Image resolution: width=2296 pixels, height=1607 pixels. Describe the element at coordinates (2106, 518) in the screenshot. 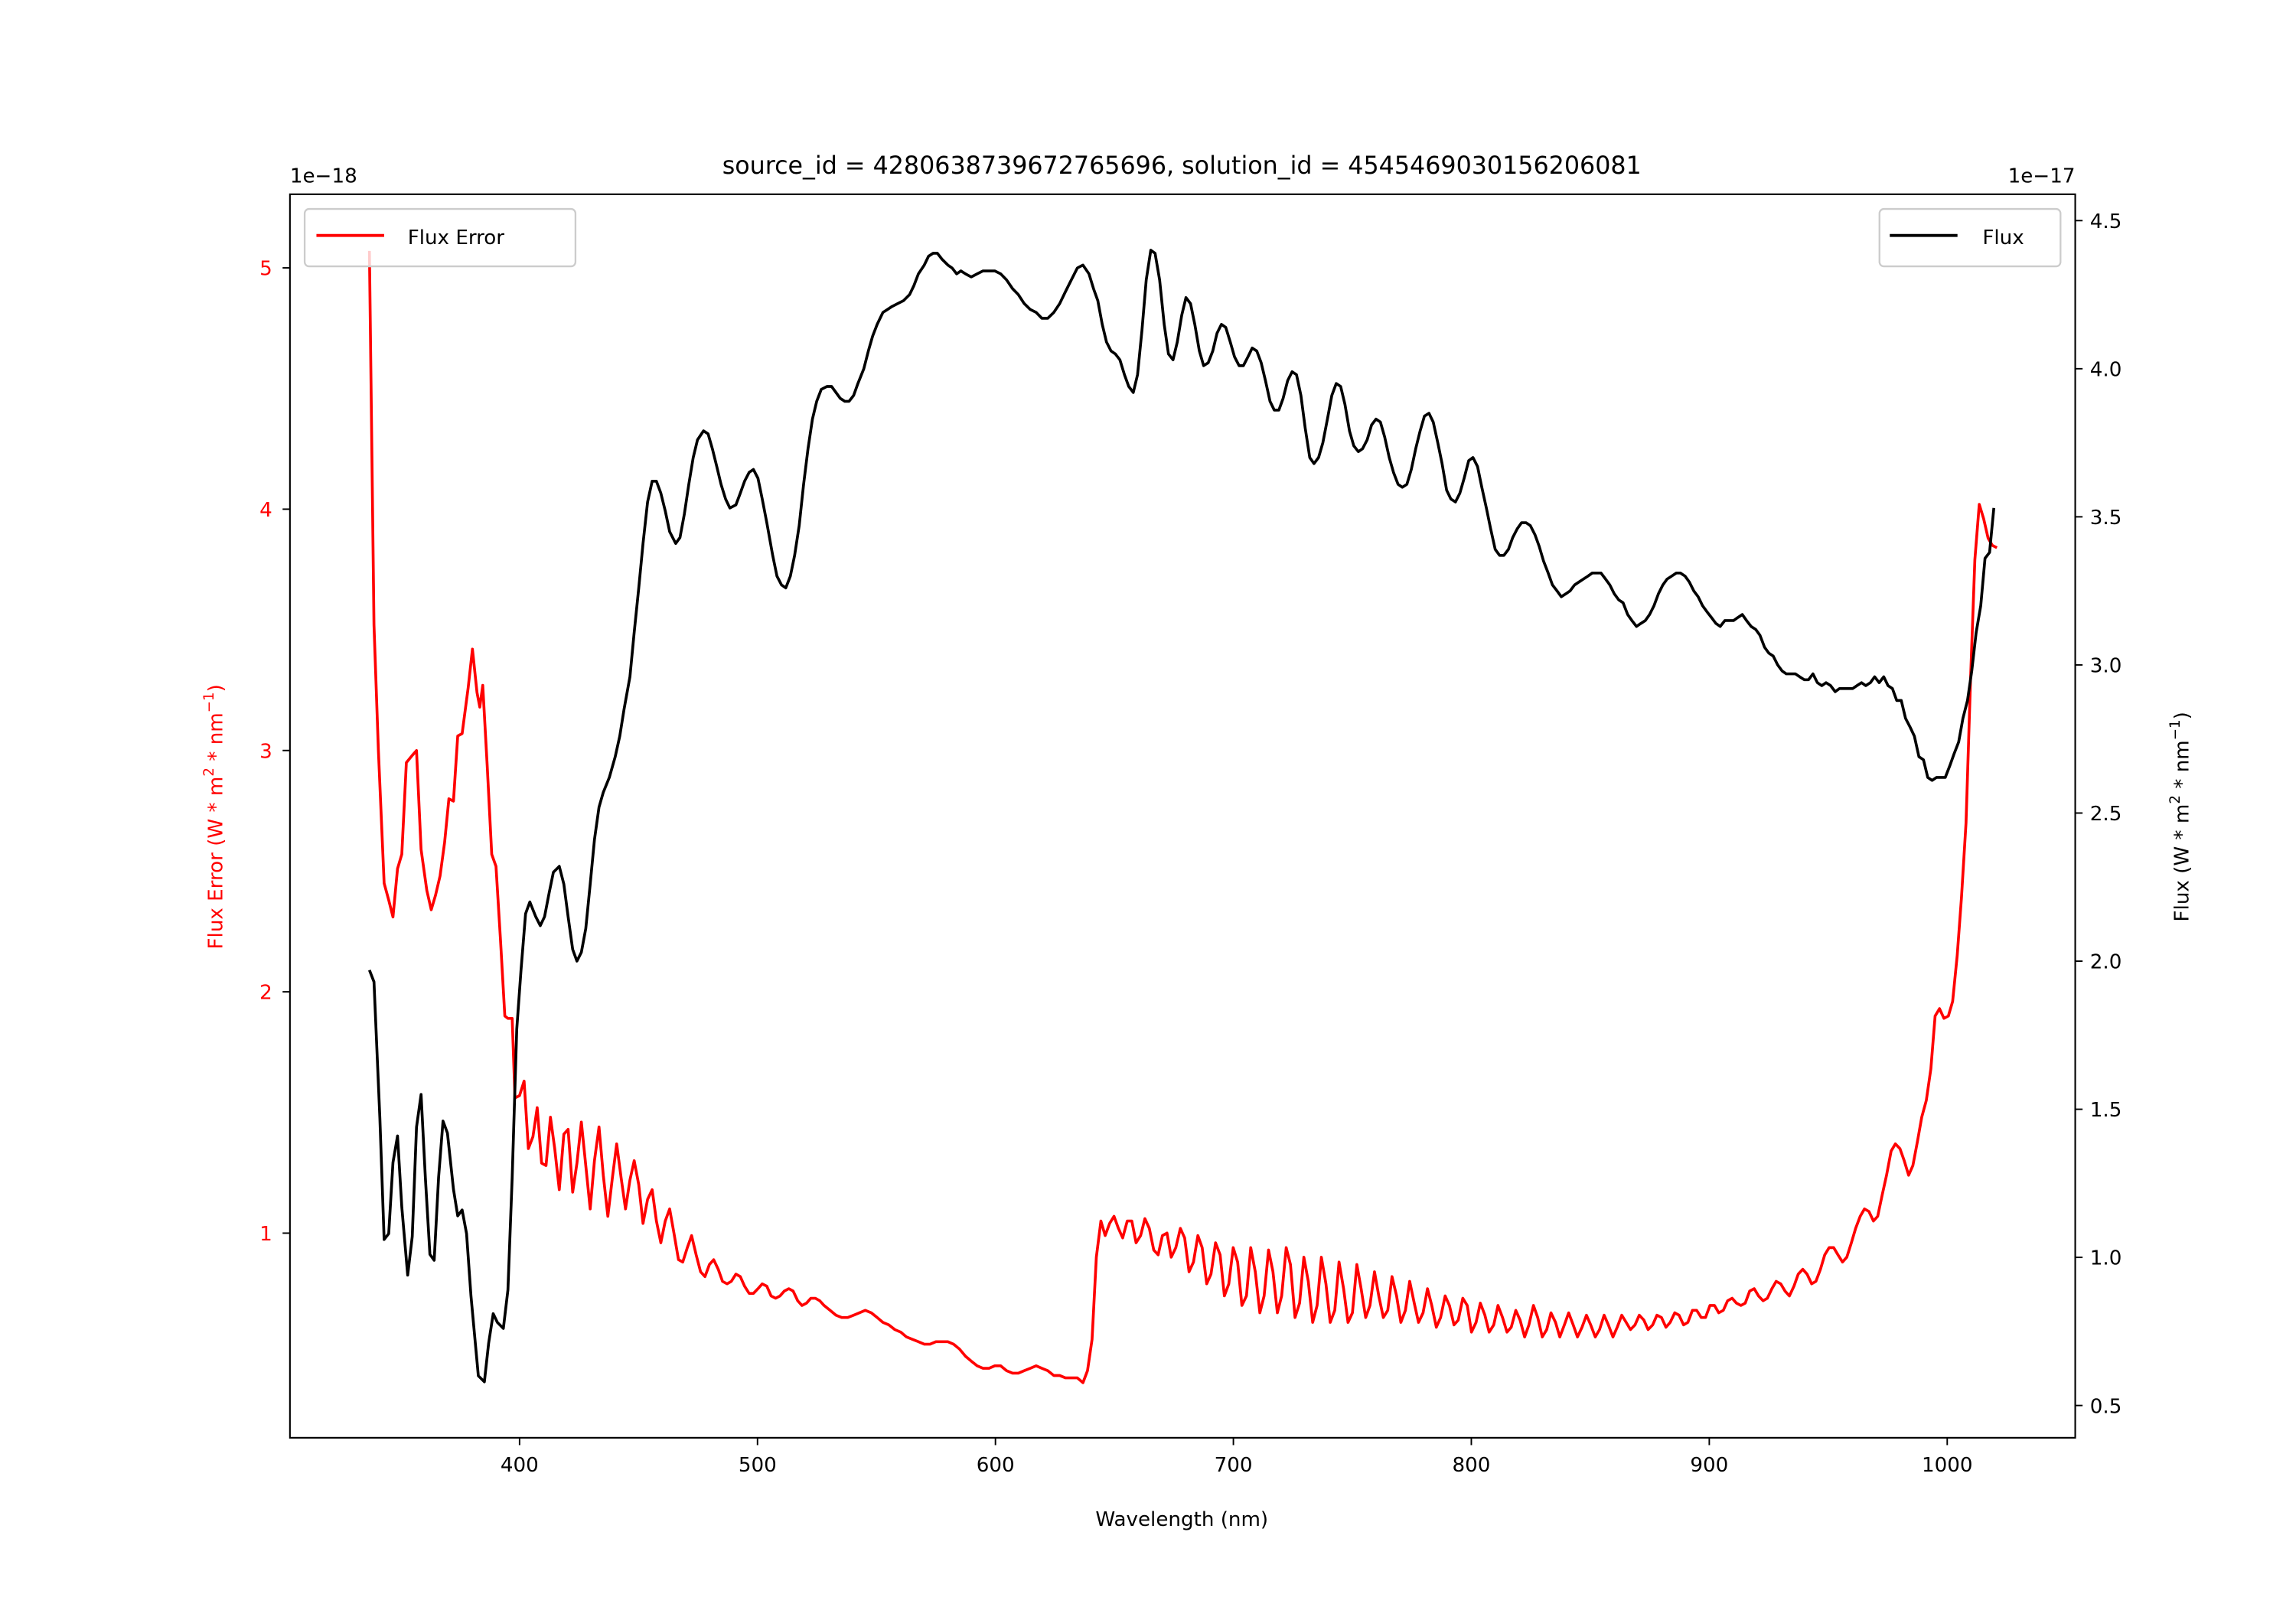

I see `right-y-tick-label: 3.5` at that location.